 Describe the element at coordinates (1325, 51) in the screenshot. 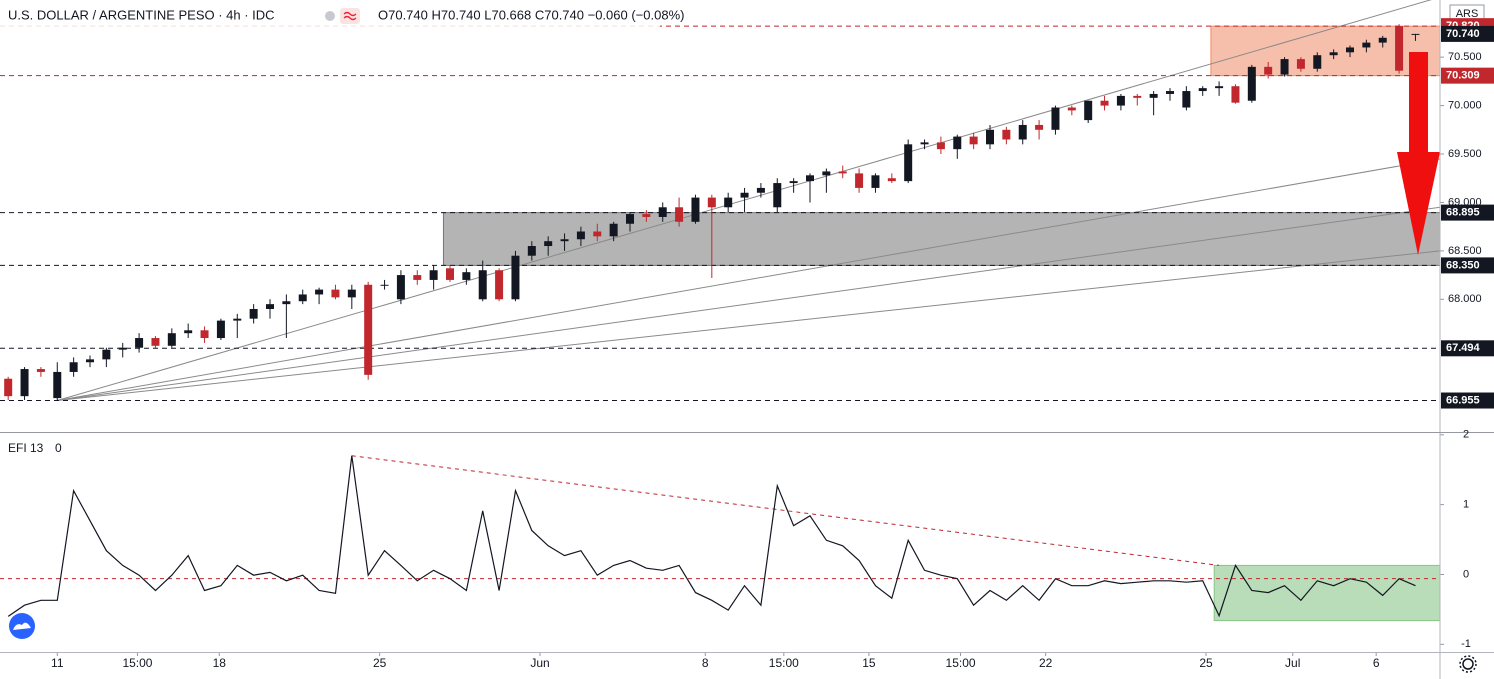

I see `zone` at that location.